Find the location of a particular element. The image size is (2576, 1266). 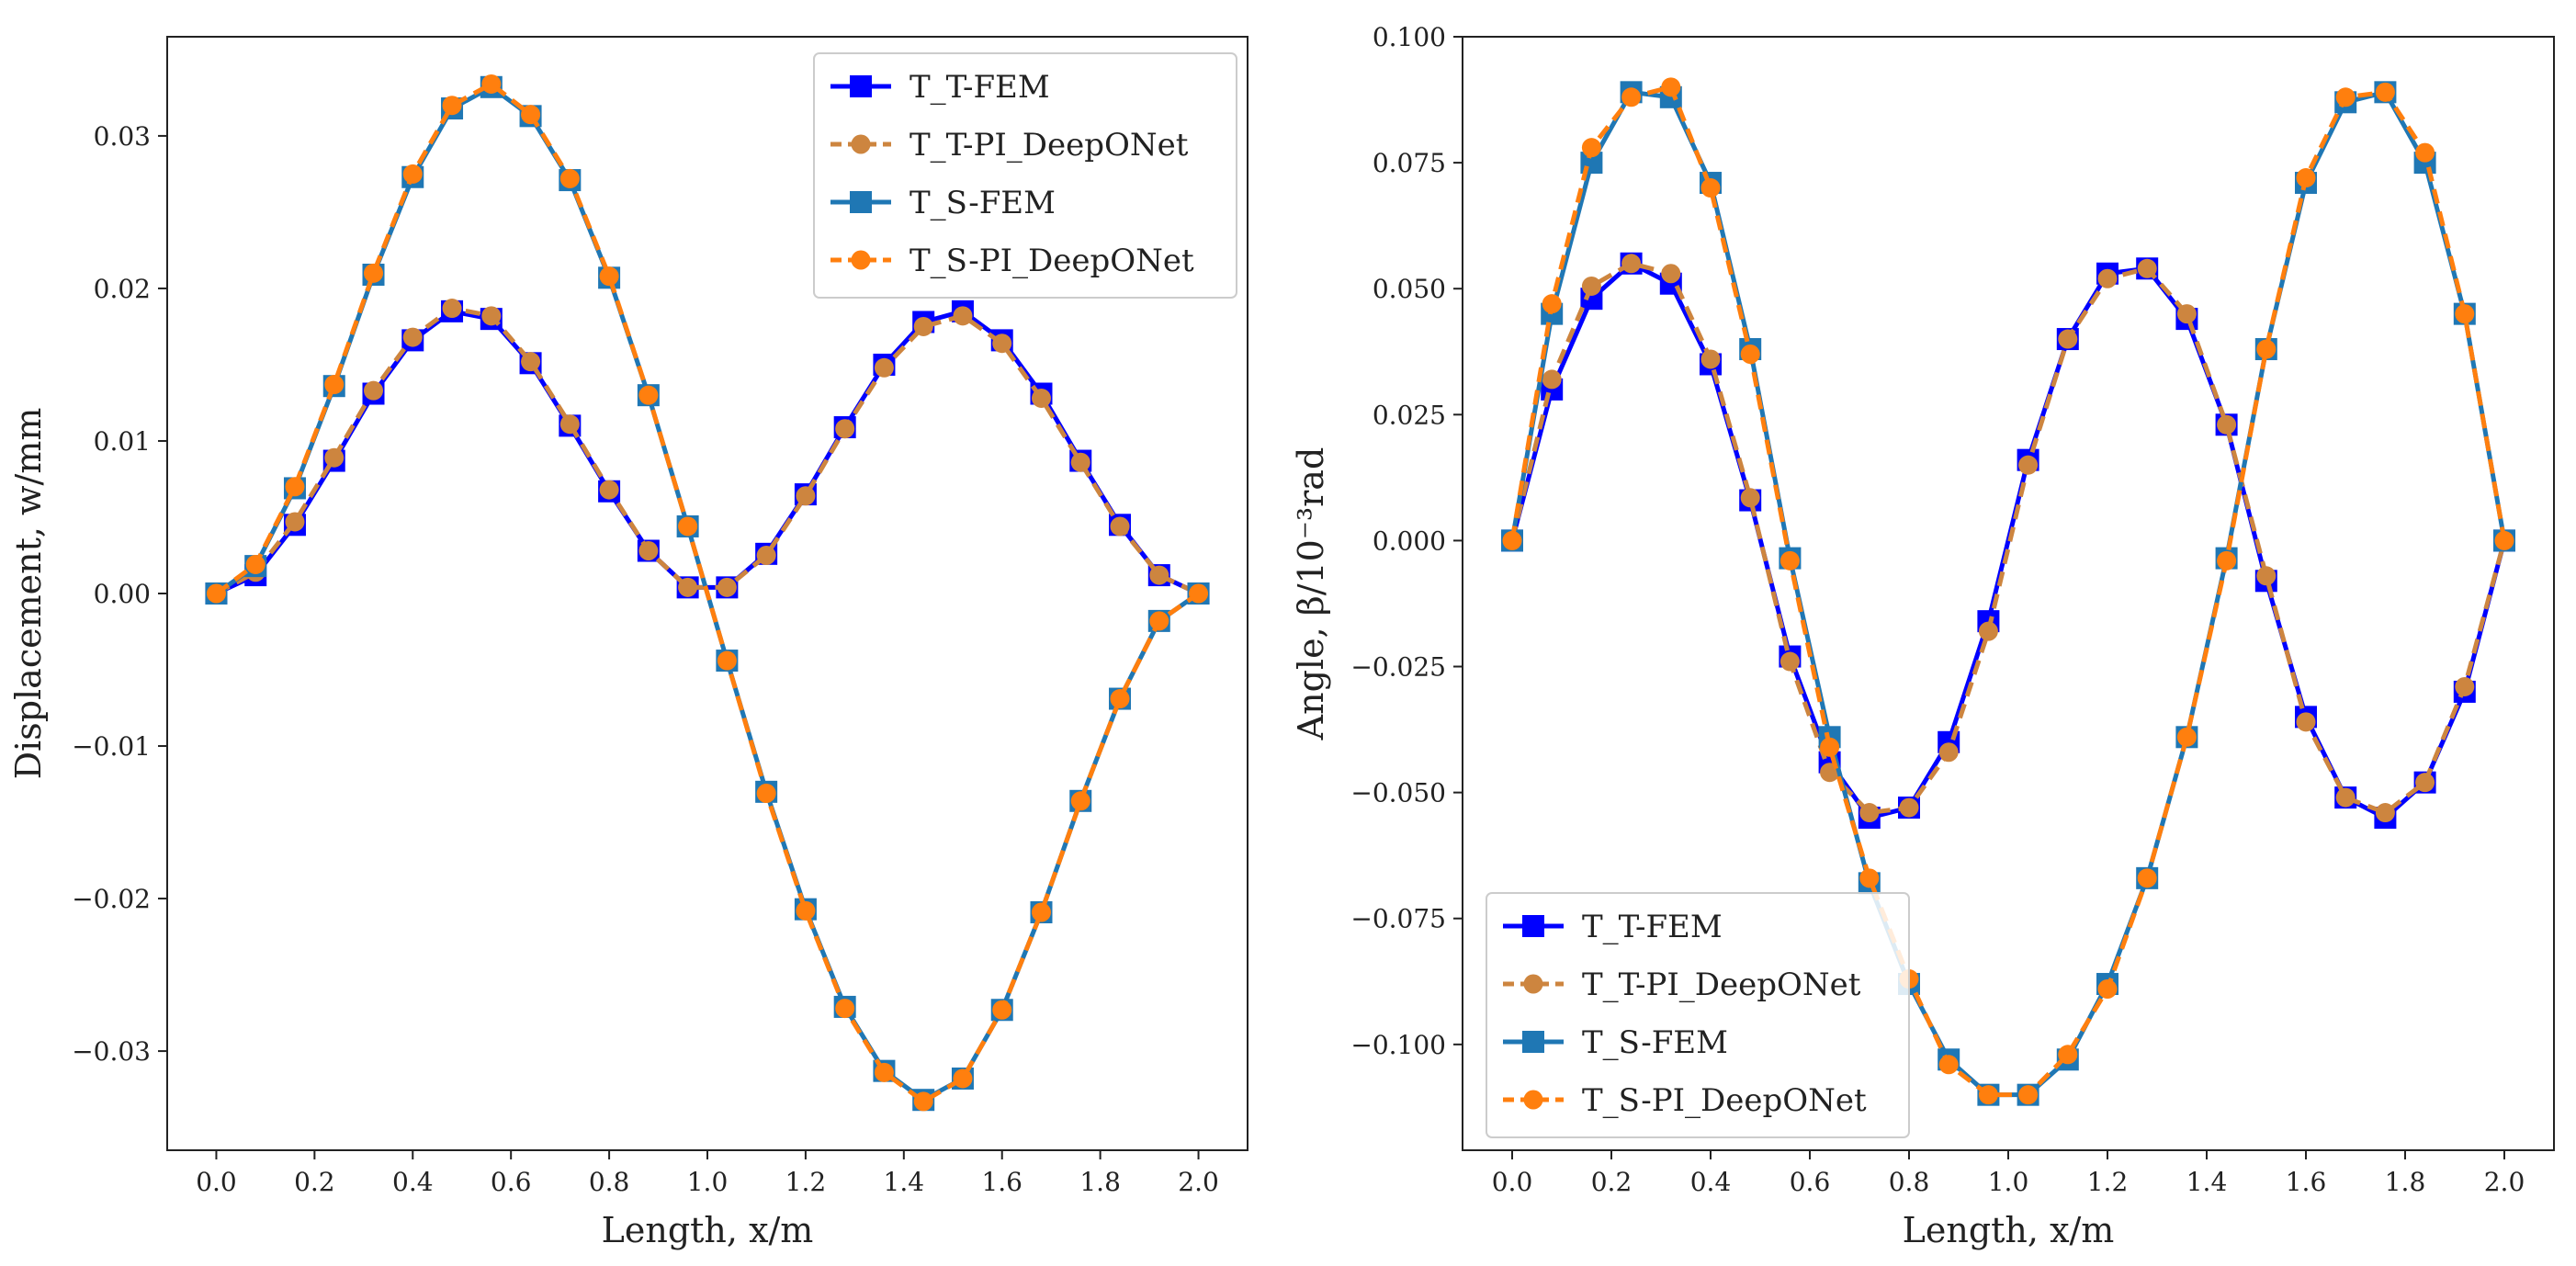

y-tick-label: 0.03 is located at coordinates (122, 136).